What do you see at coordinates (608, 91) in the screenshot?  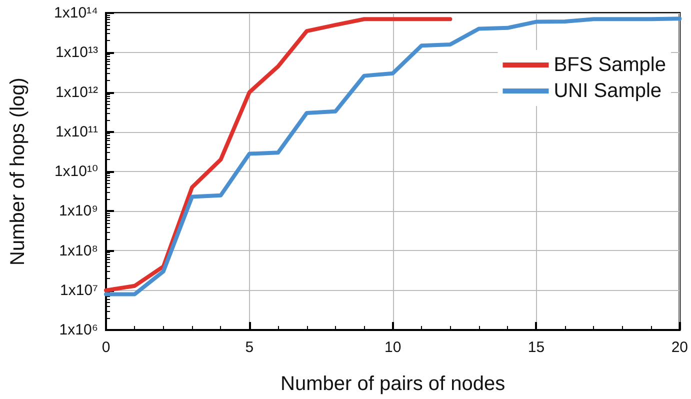 I see `legend-label: UNI Sample` at bounding box center [608, 91].